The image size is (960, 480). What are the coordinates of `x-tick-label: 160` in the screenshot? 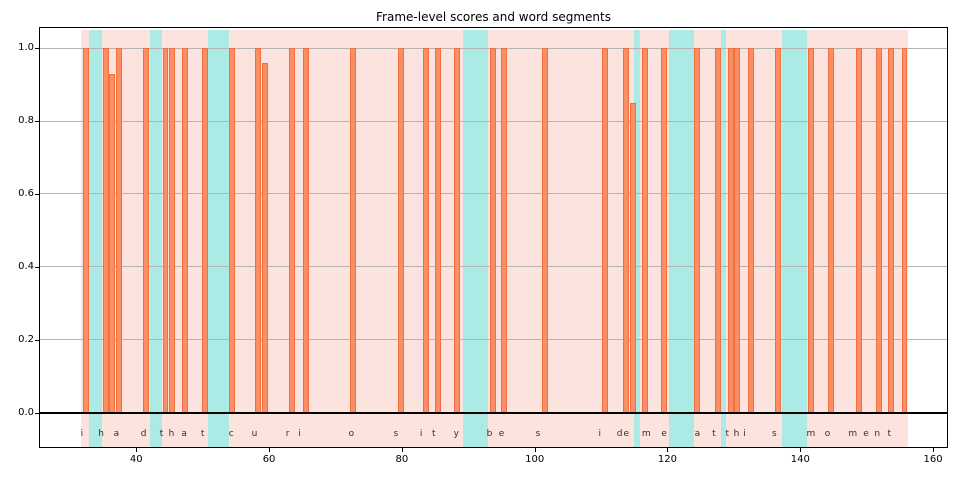 It's located at (933, 459).